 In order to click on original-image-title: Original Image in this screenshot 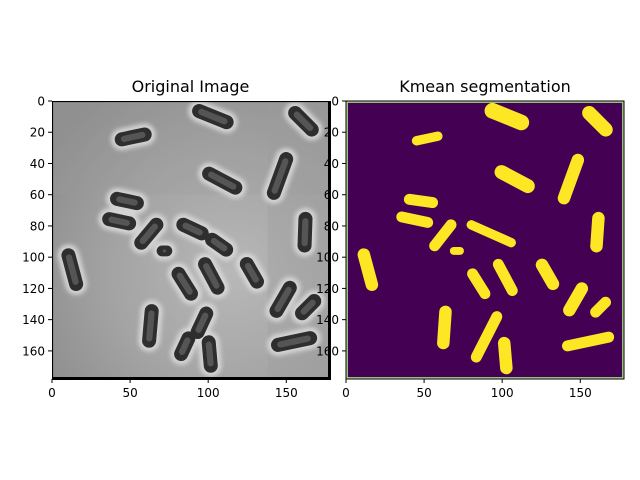, I will do `click(191, 86)`.